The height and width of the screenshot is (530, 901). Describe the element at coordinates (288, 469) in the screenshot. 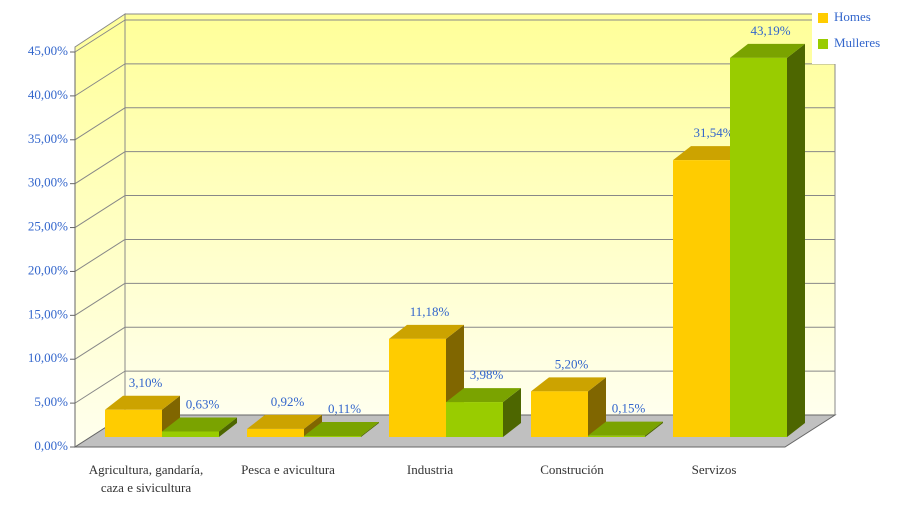

I see `x-tick-label: Pesca e avicultura` at that location.